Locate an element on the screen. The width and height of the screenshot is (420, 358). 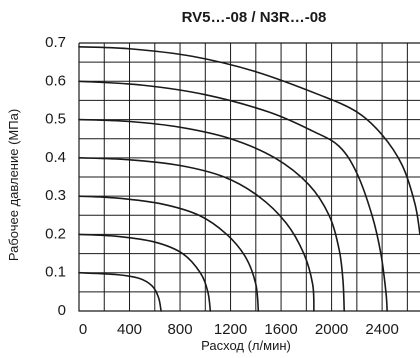
y-axis-label: Рабочее давление (МПа) is located at coordinates (13, 185).